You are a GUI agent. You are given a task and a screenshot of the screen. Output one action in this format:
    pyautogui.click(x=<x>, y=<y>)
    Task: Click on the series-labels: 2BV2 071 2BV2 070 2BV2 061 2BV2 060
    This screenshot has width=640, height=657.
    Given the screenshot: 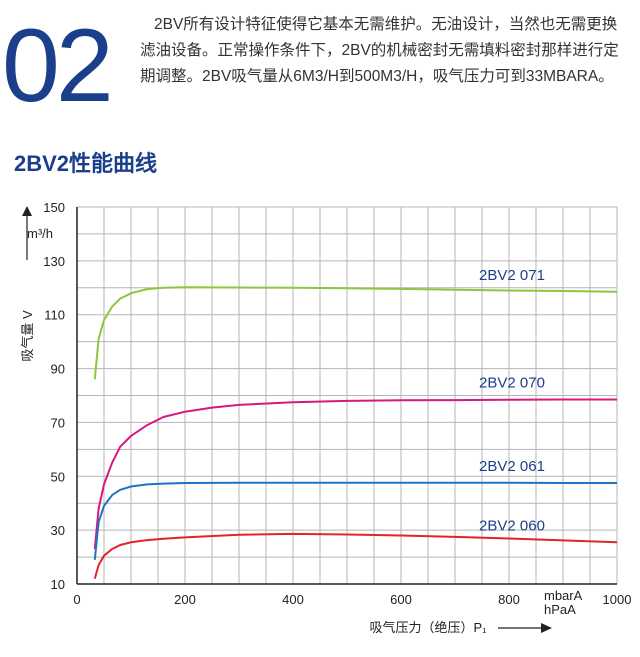 What is the action you would take?
    pyautogui.click(x=512, y=400)
    